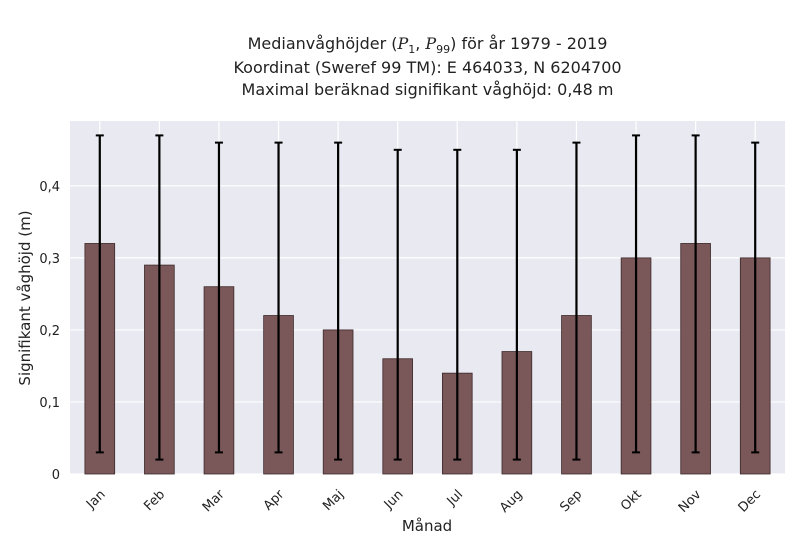 This screenshot has height=550, width=800. What do you see at coordinates (571, 501) in the screenshot?
I see `x-tick-label-sep: Sep` at bounding box center [571, 501].